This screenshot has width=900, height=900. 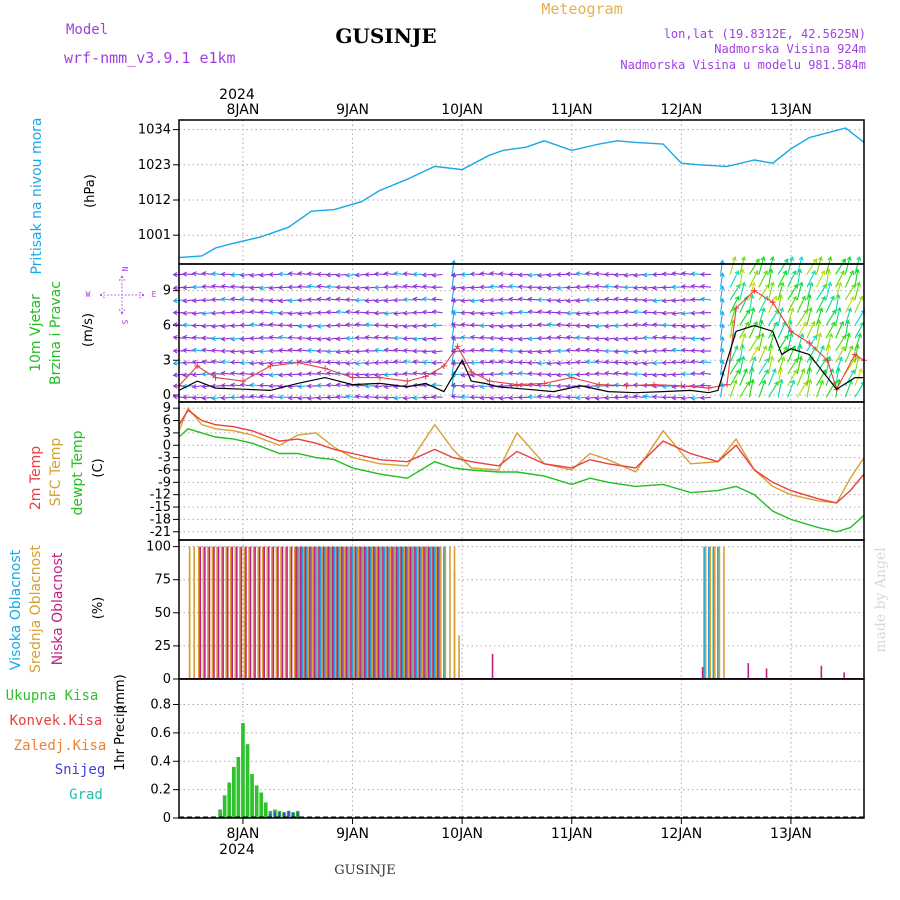 I want to click on legend-convective-rain: Konvek.Kisa, so click(x=56, y=721).